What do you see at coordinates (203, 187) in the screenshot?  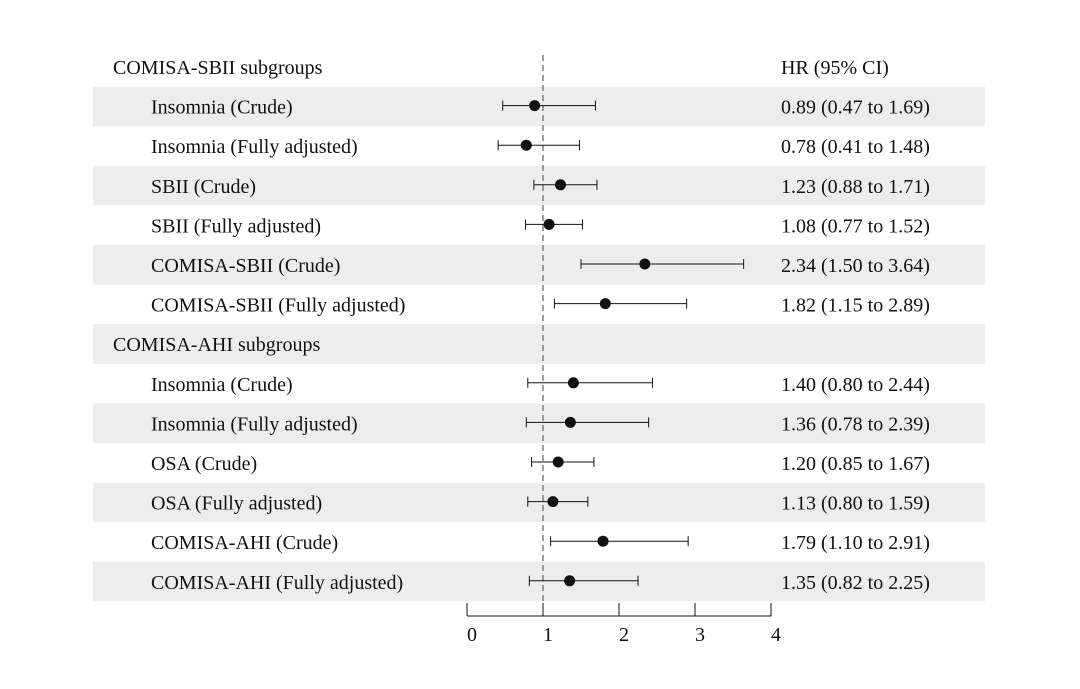 I see `row-label: SBII (Crude)` at bounding box center [203, 187].